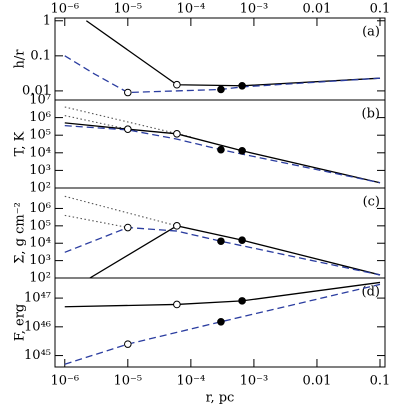 The width and height of the screenshot is (400, 405). I want to click on y-tick-label: 10⁴⁶, so click(37, 326).